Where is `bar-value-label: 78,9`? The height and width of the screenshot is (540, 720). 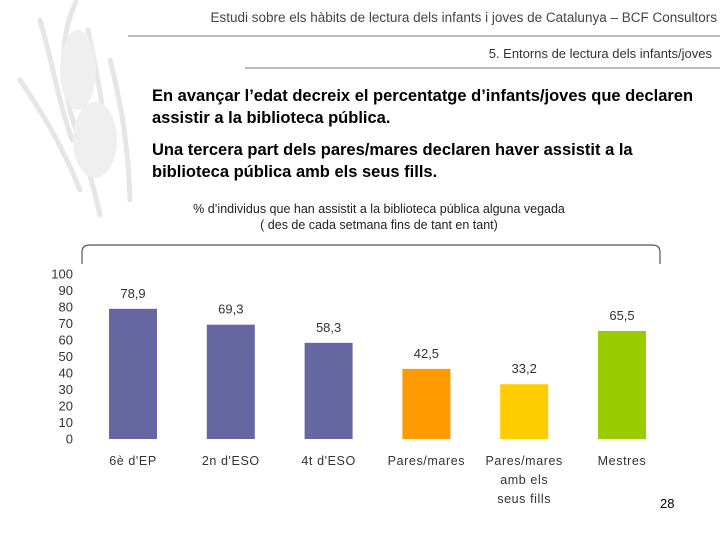 bar-value-label: 78,9 is located at coordinates (132, 293).